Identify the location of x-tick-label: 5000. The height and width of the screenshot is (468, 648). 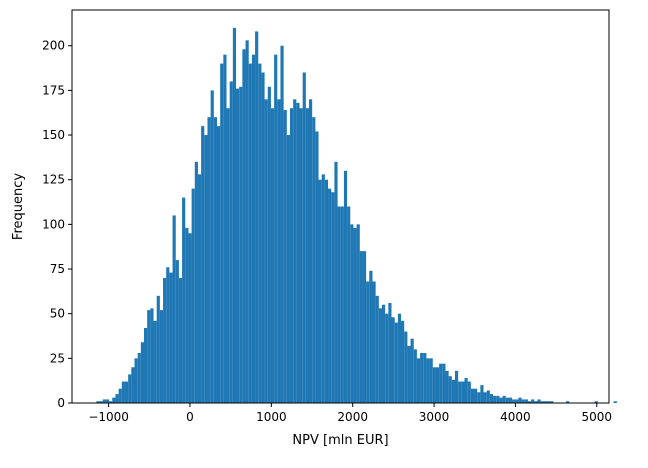
(597, 417).